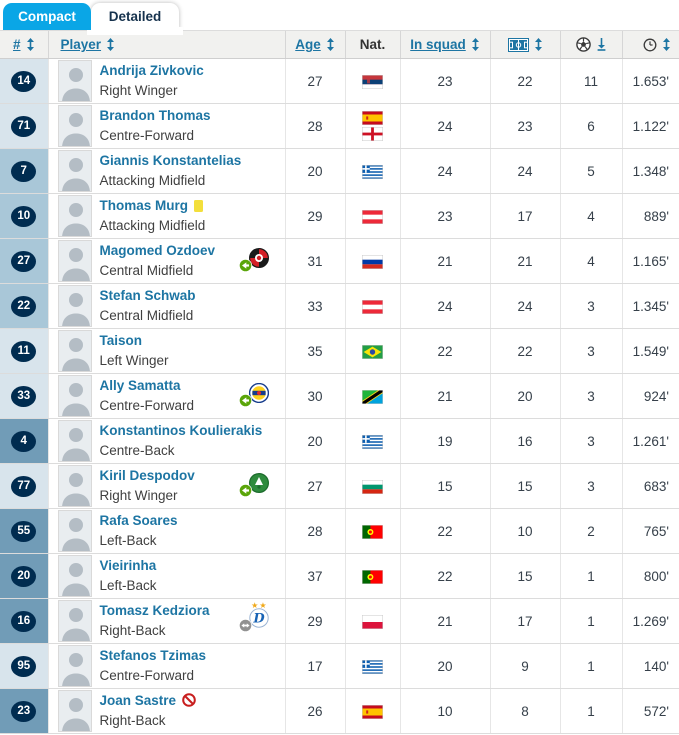 This screenshot has height=735, width=679. What do you see at coordinates (444, 351) in the screenshot?
I see `in-squad-cell: 22` at bounding box center [444, 351].